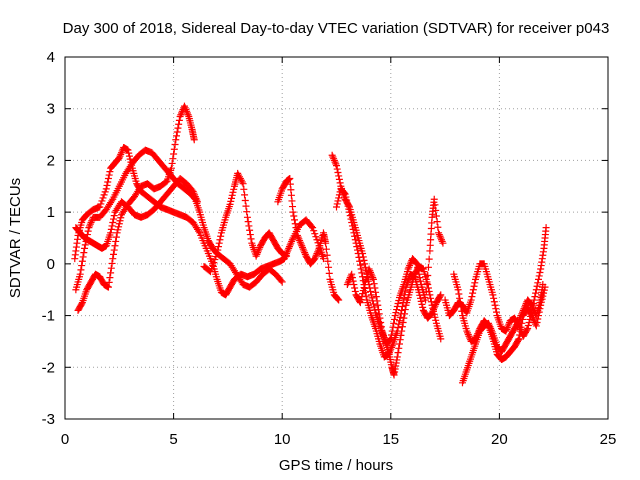 The image size is (640, 480). Describe the element at coordinates (48, 419) in the screenshot. I see `y-tick-label: -3` at that location.